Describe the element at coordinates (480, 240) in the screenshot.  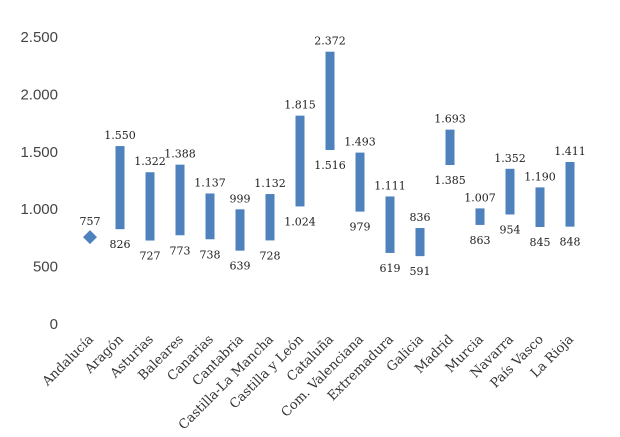
I see `data-label-low: 863` at that location.